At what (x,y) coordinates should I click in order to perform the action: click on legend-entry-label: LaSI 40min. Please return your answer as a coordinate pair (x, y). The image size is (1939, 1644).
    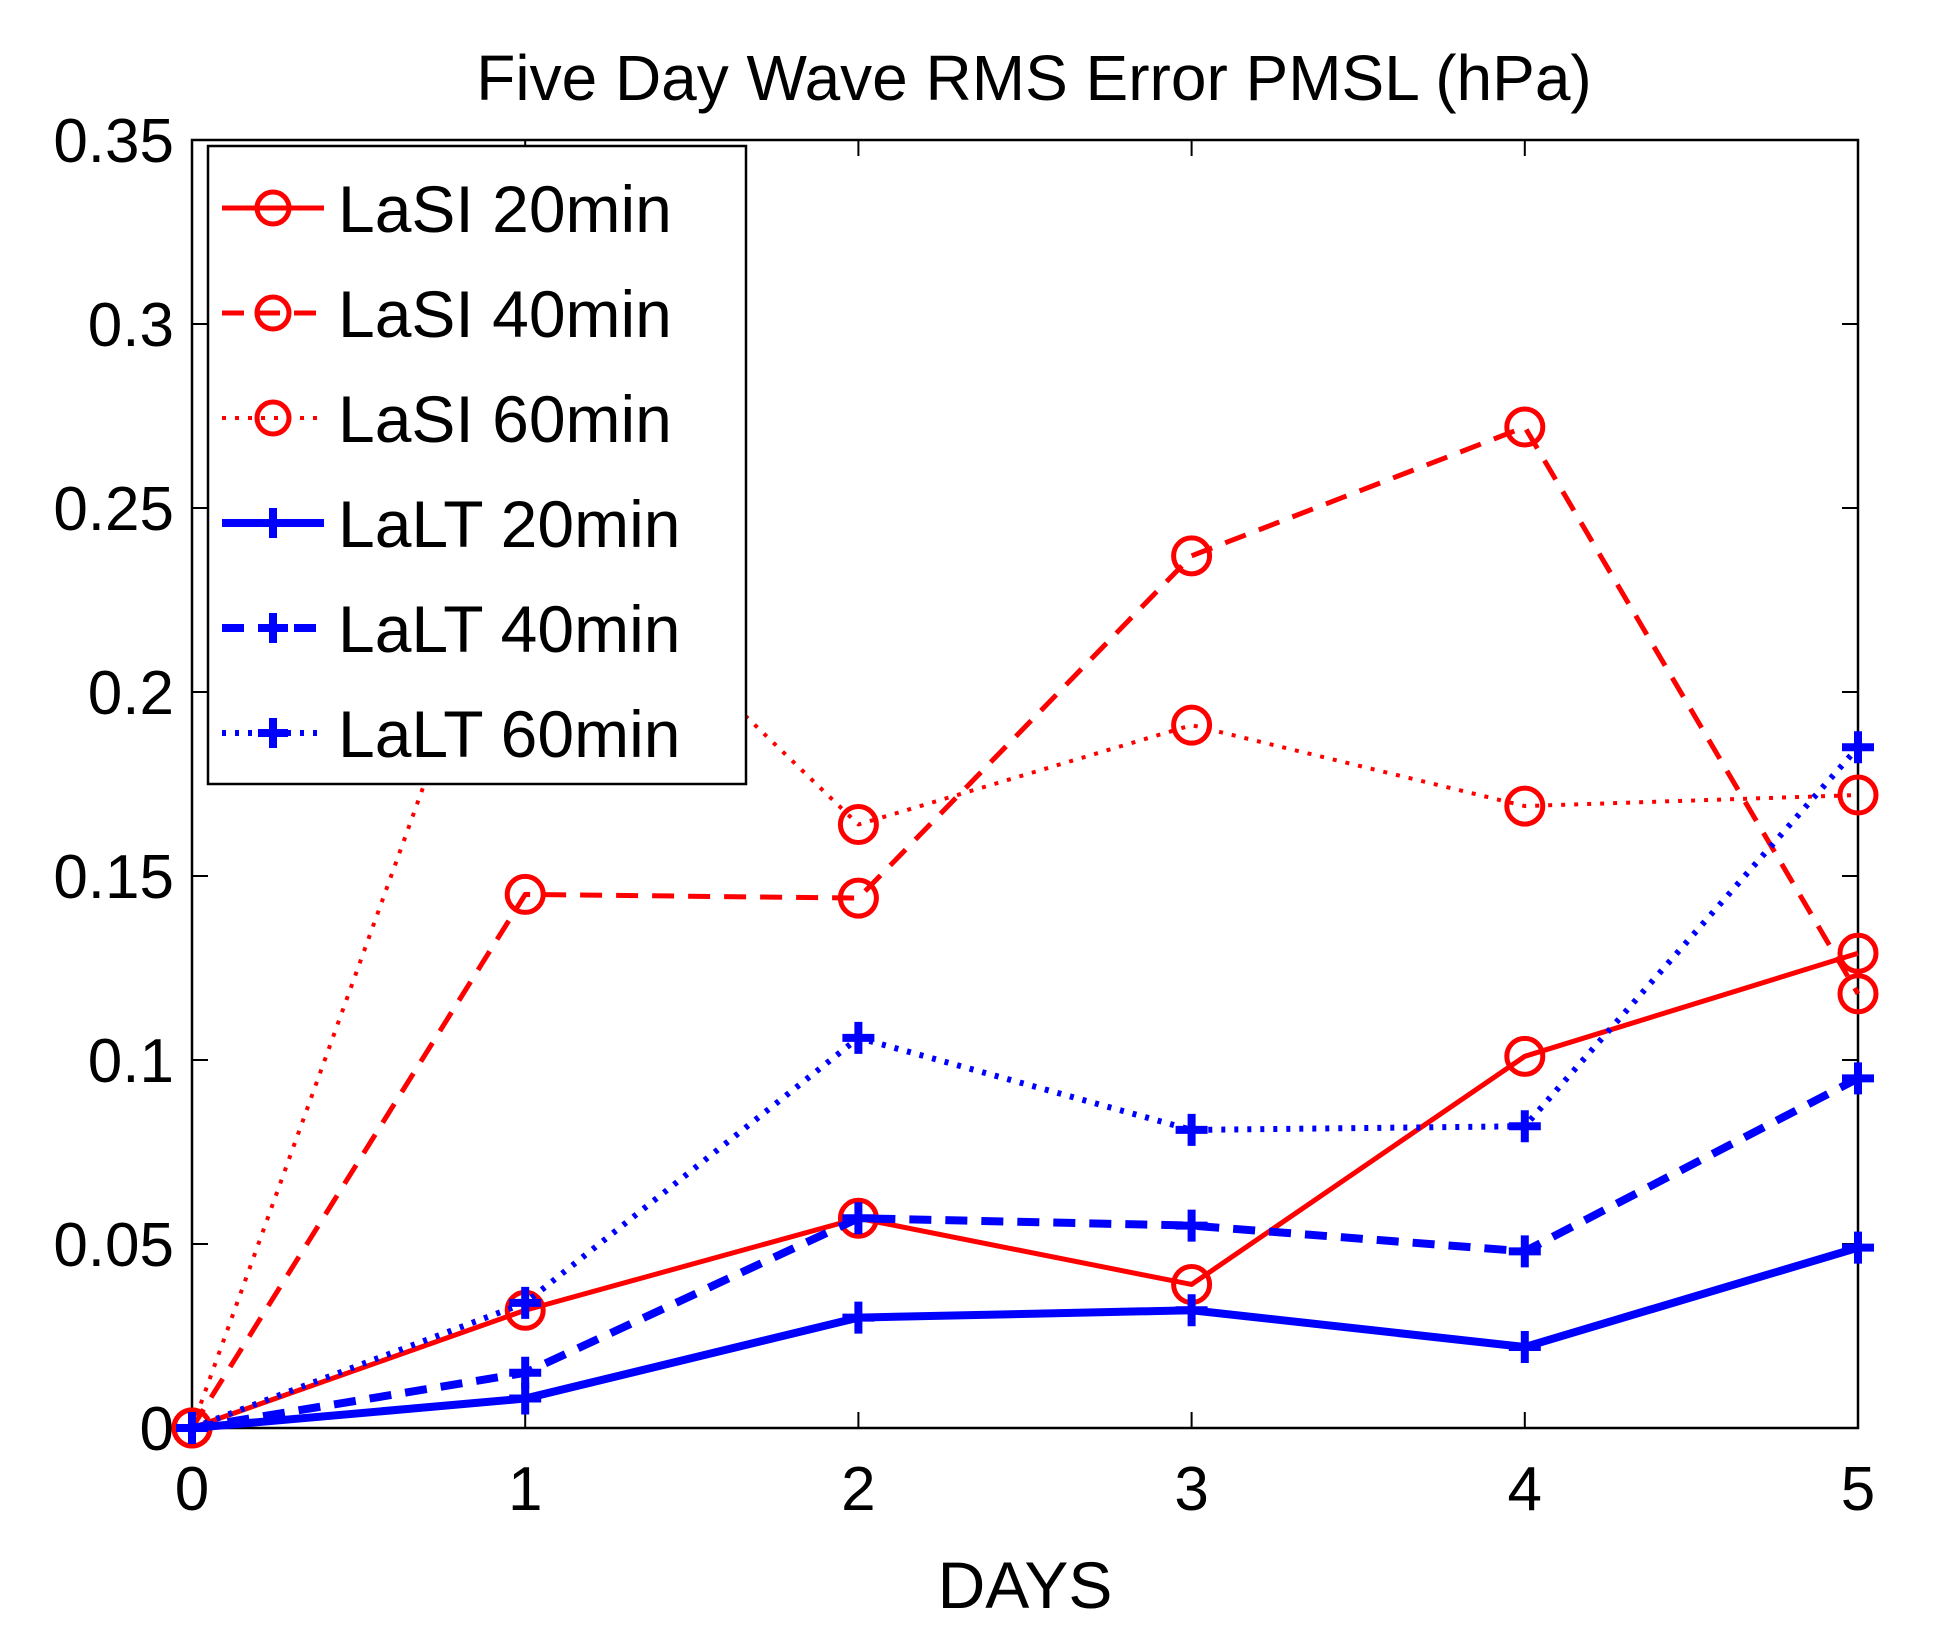
    Looking at the image, I should click on (505, 314).